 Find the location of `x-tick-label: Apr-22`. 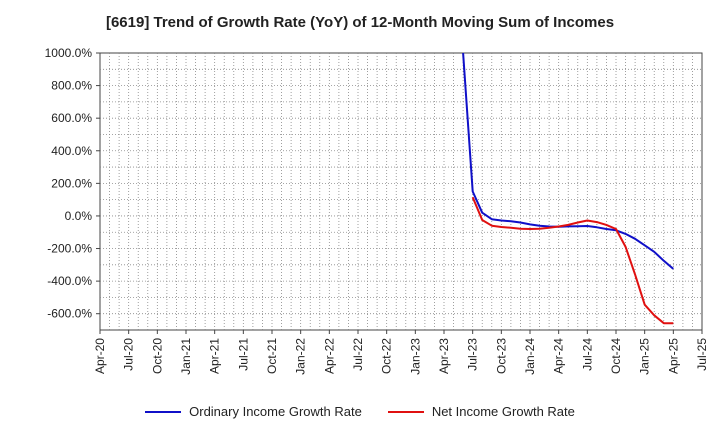

x-tick-label: Apr-22 is located at coordinates (329, 356).